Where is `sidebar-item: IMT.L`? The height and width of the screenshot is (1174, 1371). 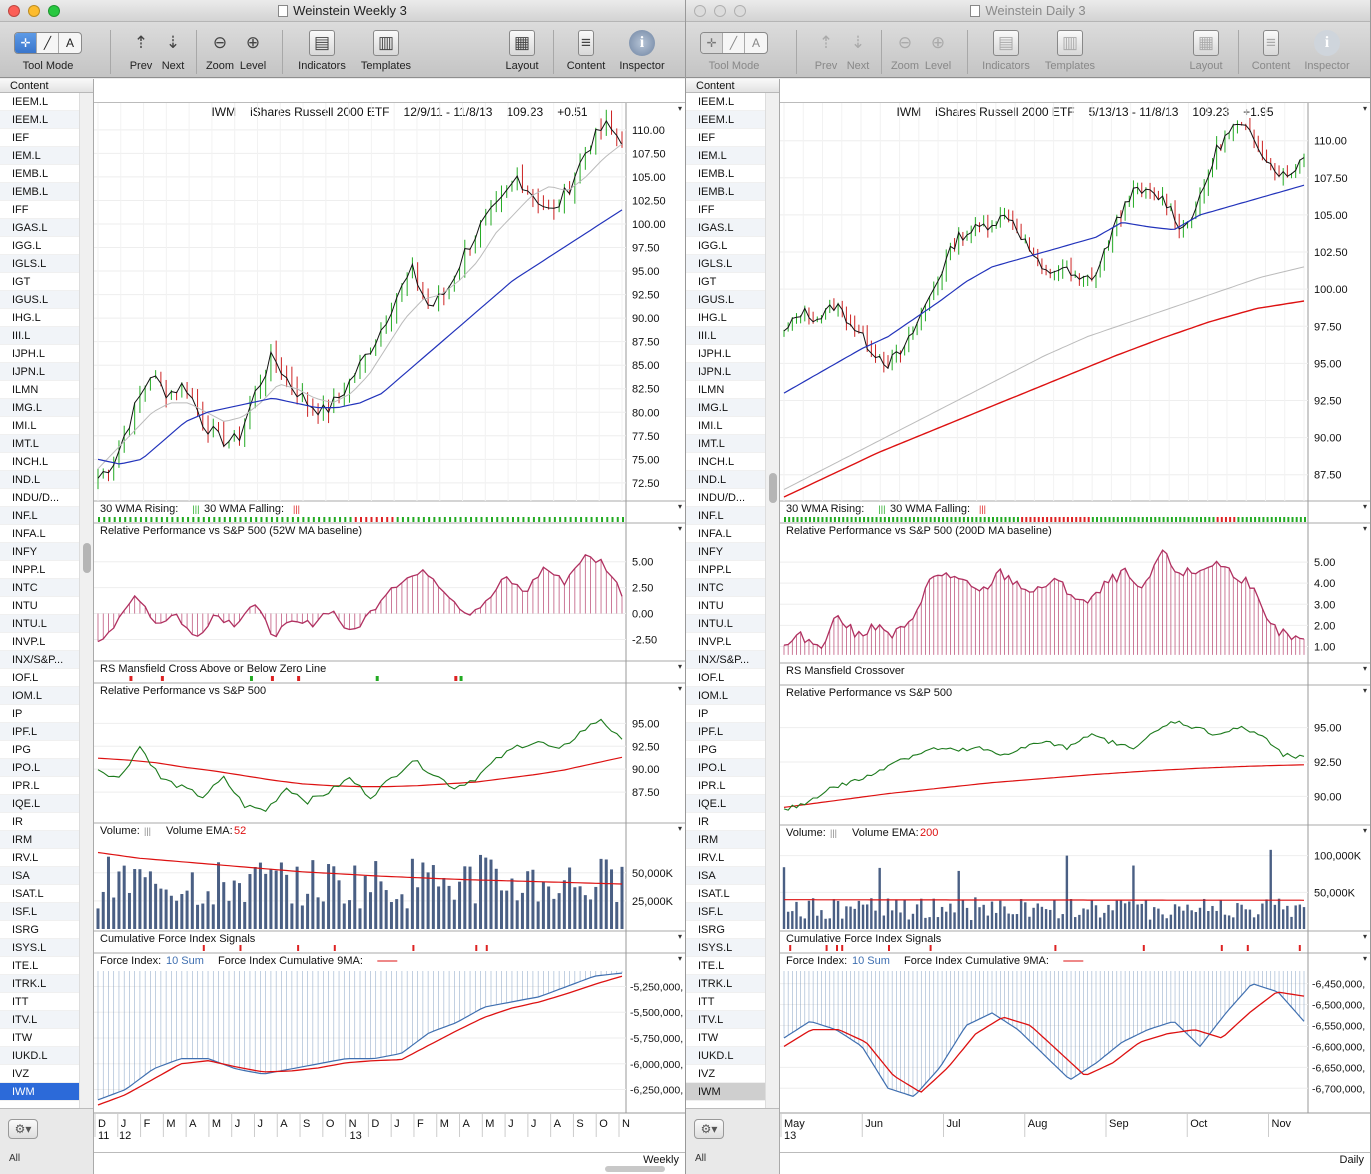
sidebar-item: IMT.L is located at coordinates (39, 444).